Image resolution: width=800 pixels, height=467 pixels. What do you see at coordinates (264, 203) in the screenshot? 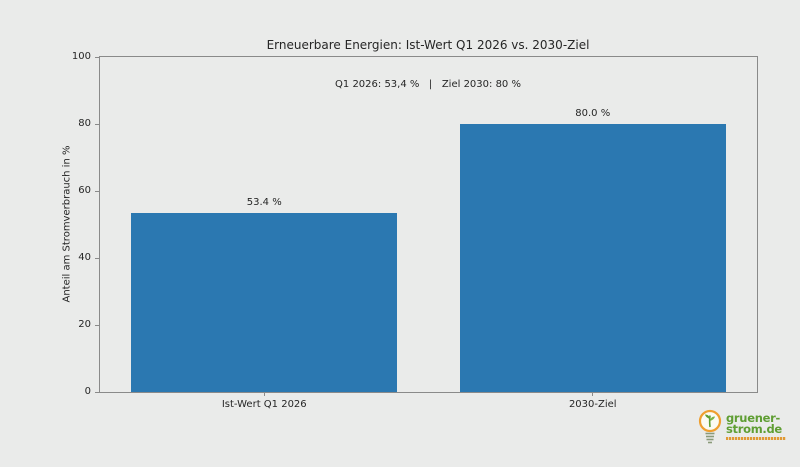
I see `bar-value-label: 53.4 %` at bounding box center [264, 203].